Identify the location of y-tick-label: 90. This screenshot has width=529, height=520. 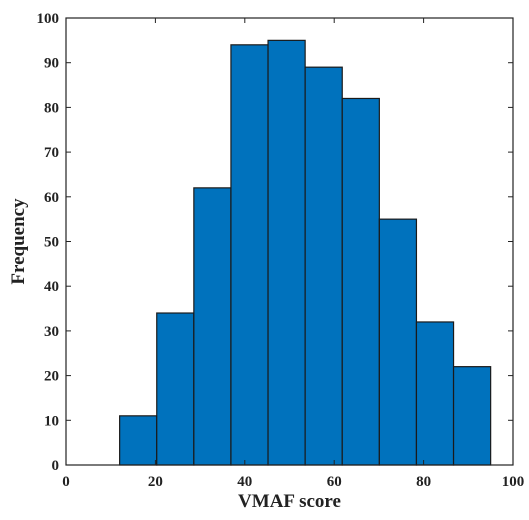
(51, 64).